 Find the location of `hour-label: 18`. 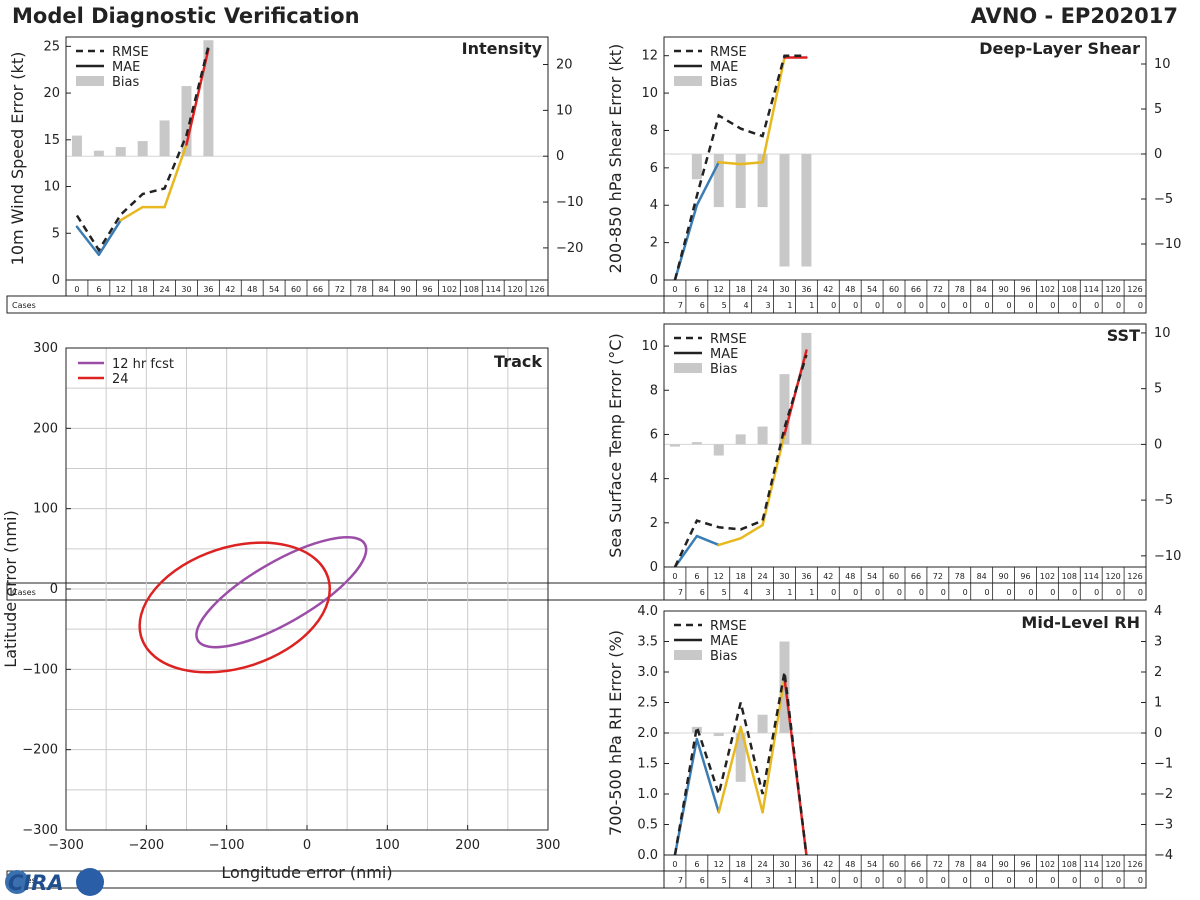

hour-label: 18 is located at coordinates (741, 576).